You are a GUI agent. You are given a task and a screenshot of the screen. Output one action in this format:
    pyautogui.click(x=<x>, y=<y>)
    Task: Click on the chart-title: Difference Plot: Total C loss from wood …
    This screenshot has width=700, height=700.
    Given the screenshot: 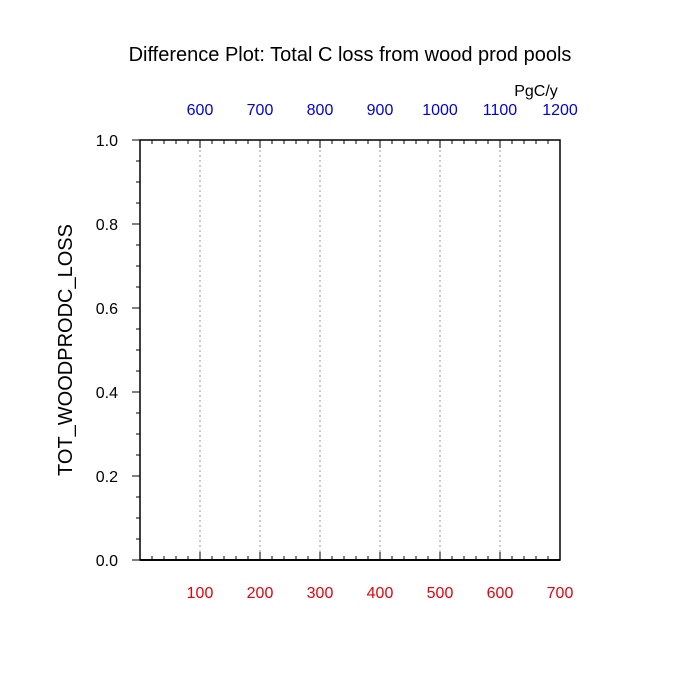 What is the action you would take?
    pyautogui.click(x=350, y=55)
    